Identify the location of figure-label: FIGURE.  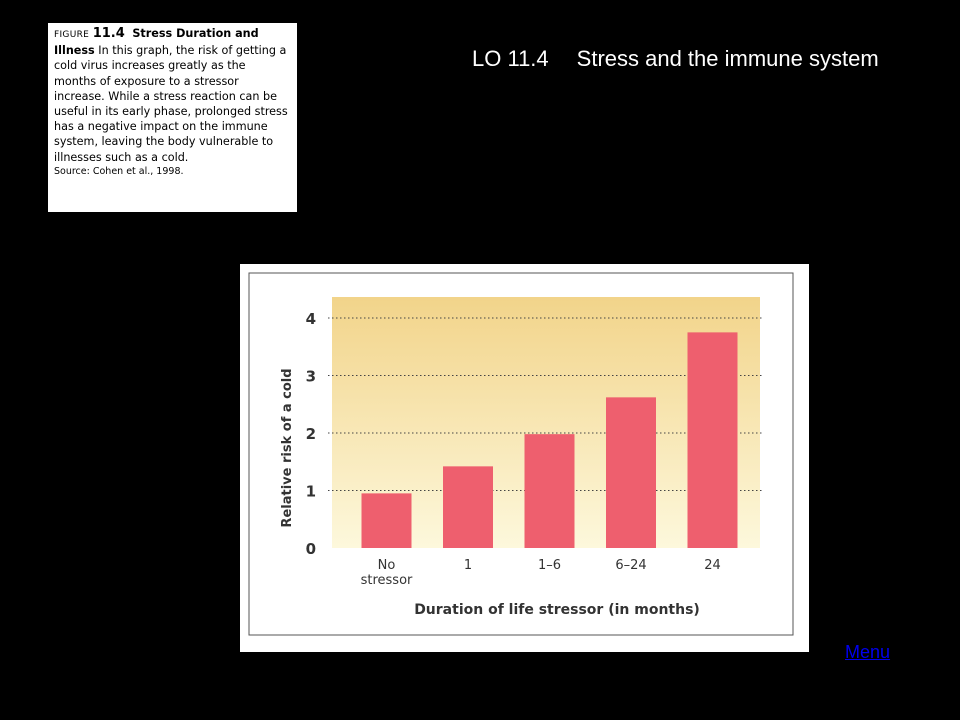
(72, 35).